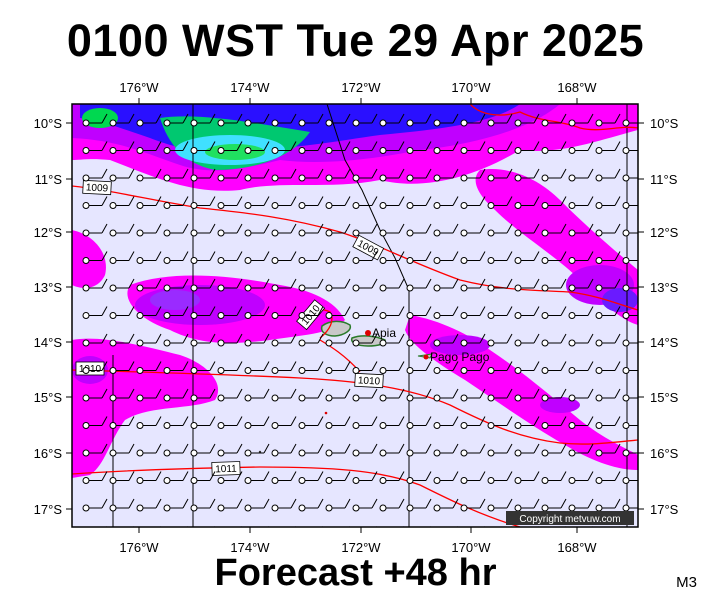 The width and height of the screenshot is (711, 600). Describe the element at coordinates (426, 357) in the screenshot. I see `pago-pago-marker` at that location.